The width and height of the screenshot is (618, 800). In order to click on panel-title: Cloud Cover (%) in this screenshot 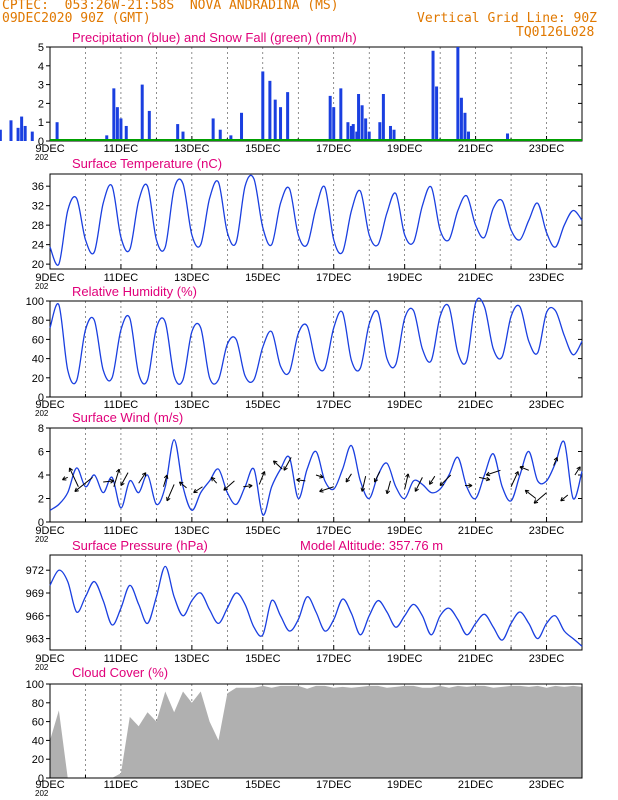, I will do `click(120, 672)`.